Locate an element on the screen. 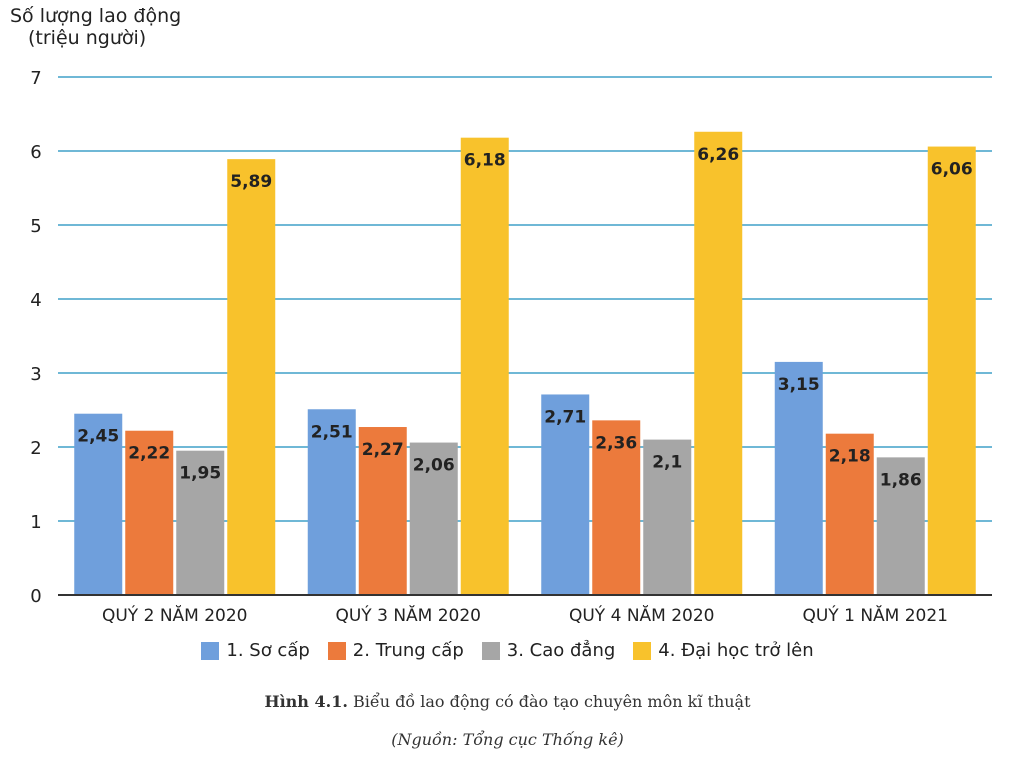 The height and width of the screenshot is (763, 1015). y-axis-label-line1: Số lượng lao động is located at coordinates (96, 16).